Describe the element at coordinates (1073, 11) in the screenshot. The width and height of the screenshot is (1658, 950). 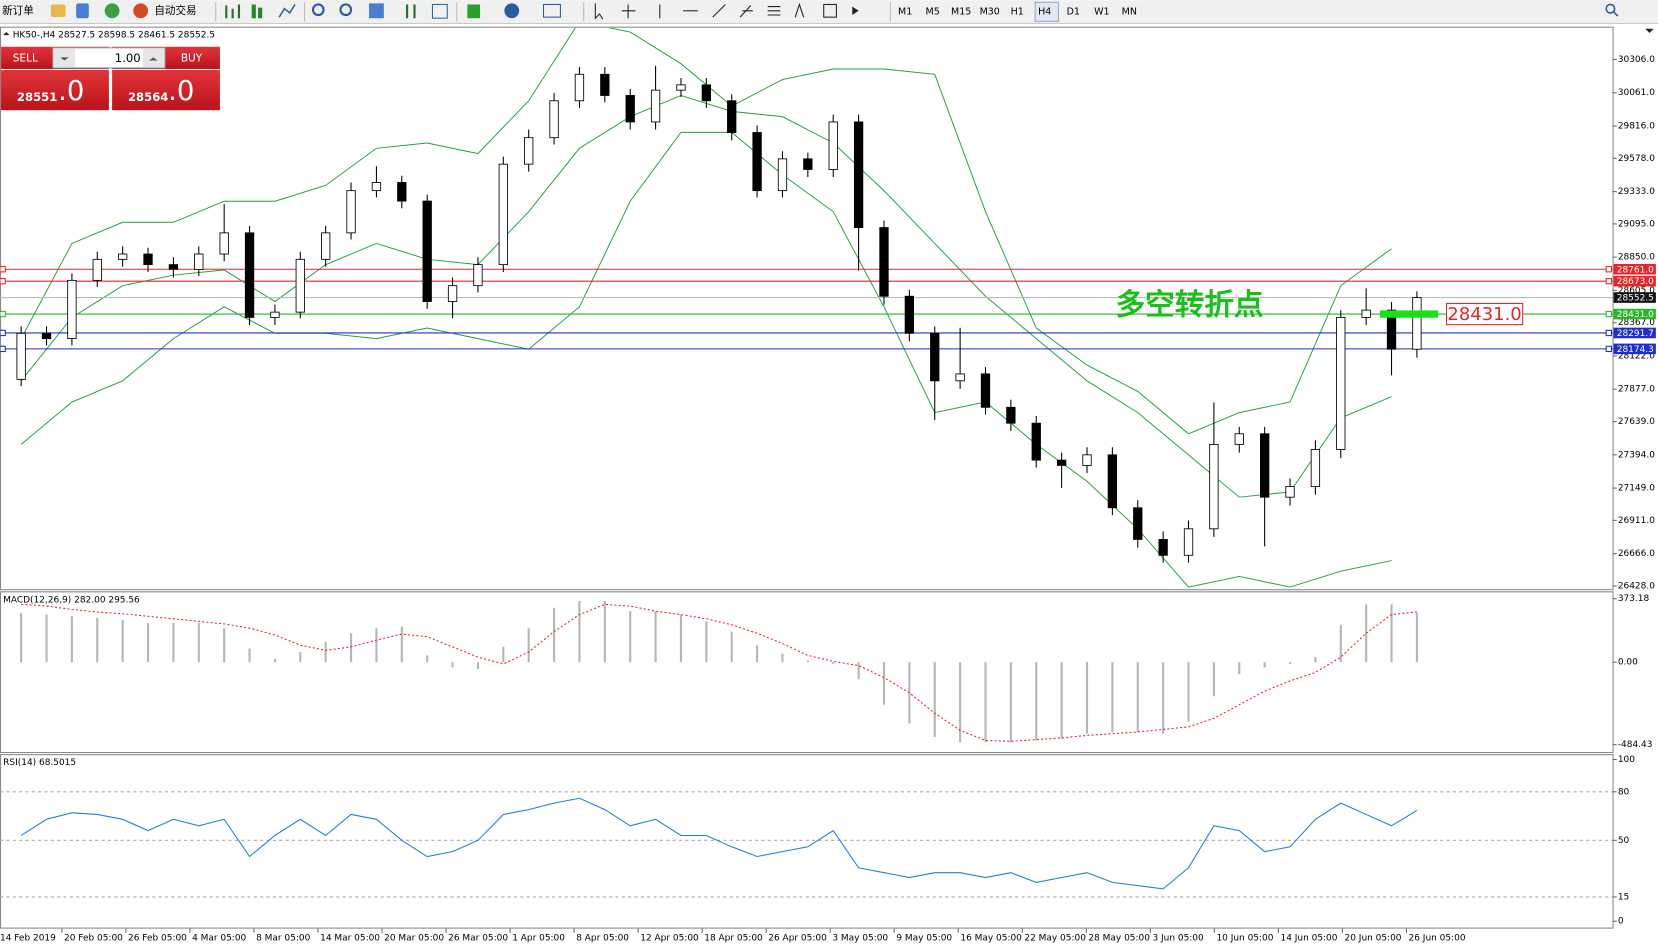
I see `timeframe-button: D1` at that location.